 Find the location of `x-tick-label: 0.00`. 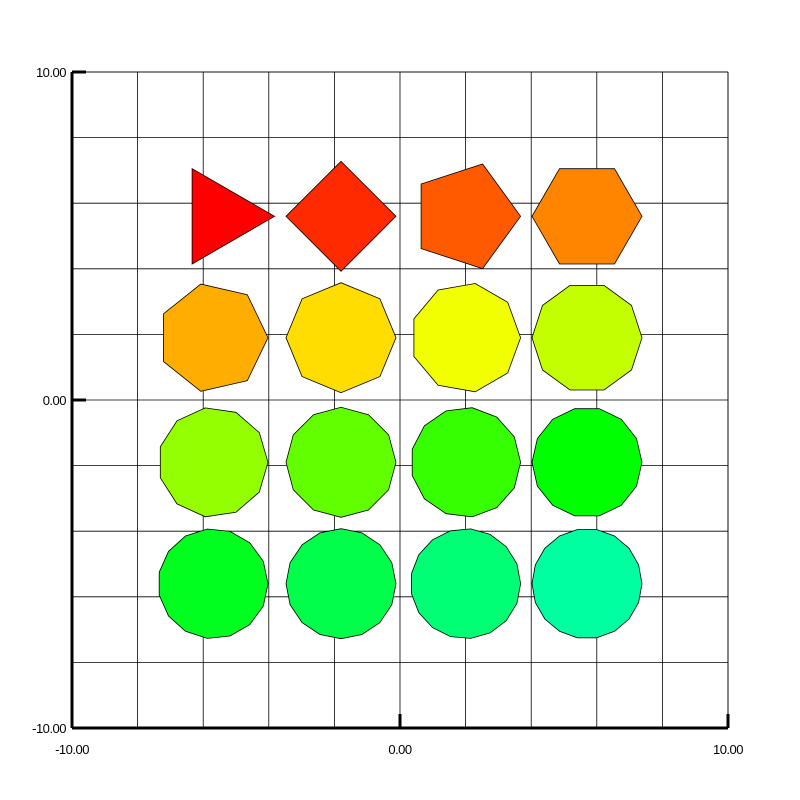

x-tick-label: 0.00 is located at coordinates (400, 749).